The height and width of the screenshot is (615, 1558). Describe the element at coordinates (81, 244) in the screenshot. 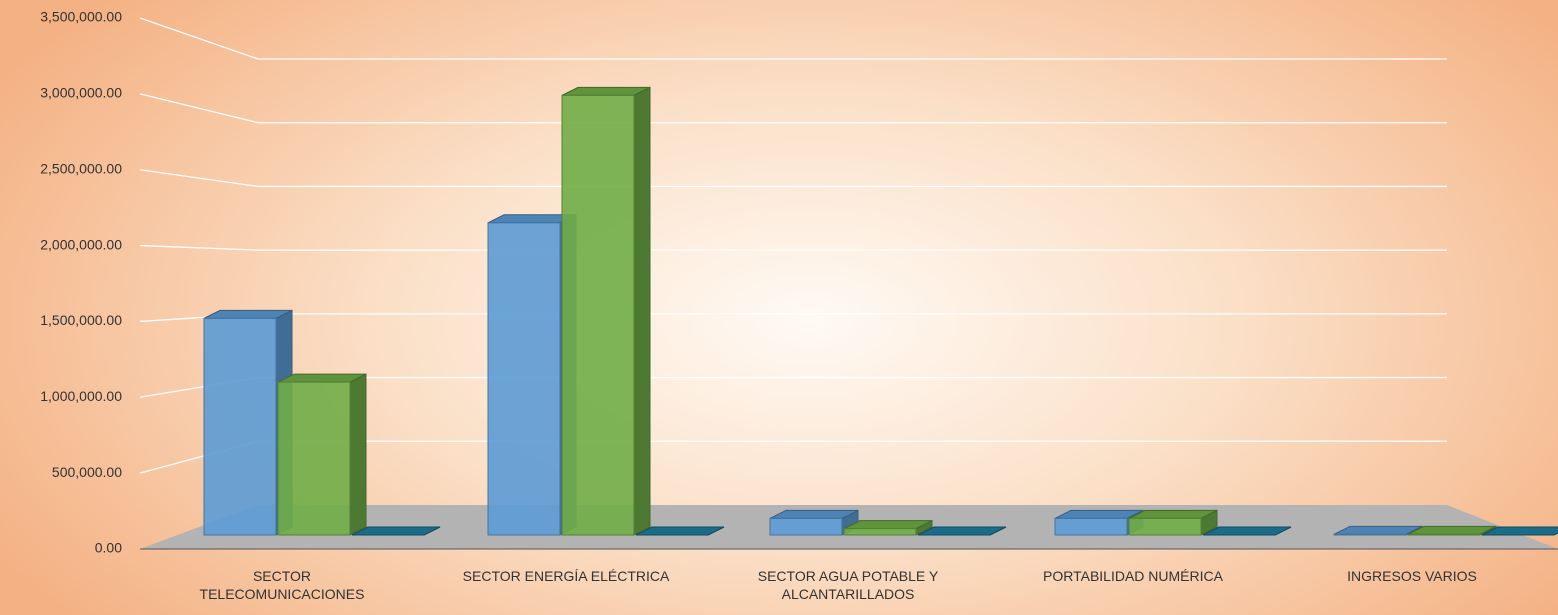

I see `y-tick-label: 2,000,000.00` at that location.